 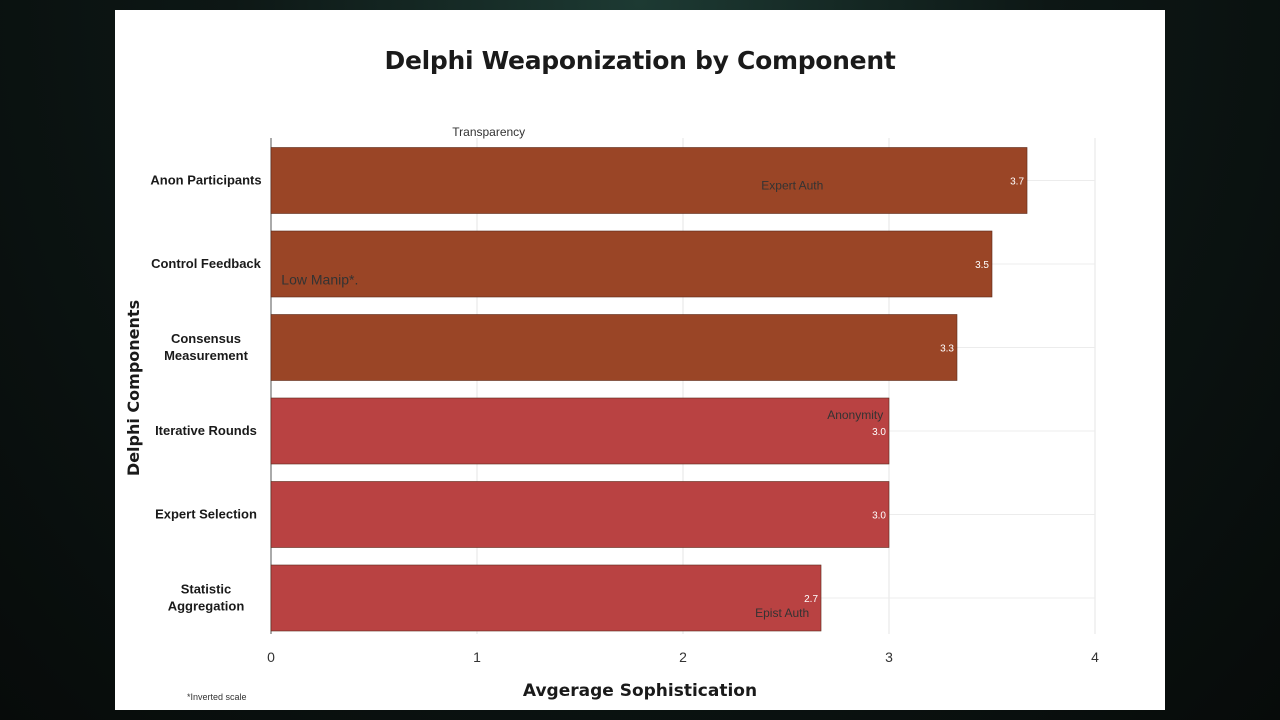 What do you see at coordinates (782, 613) in the screenshot?
I see `chart-annotation: Epist Auth` at bounding box center [782, 613].